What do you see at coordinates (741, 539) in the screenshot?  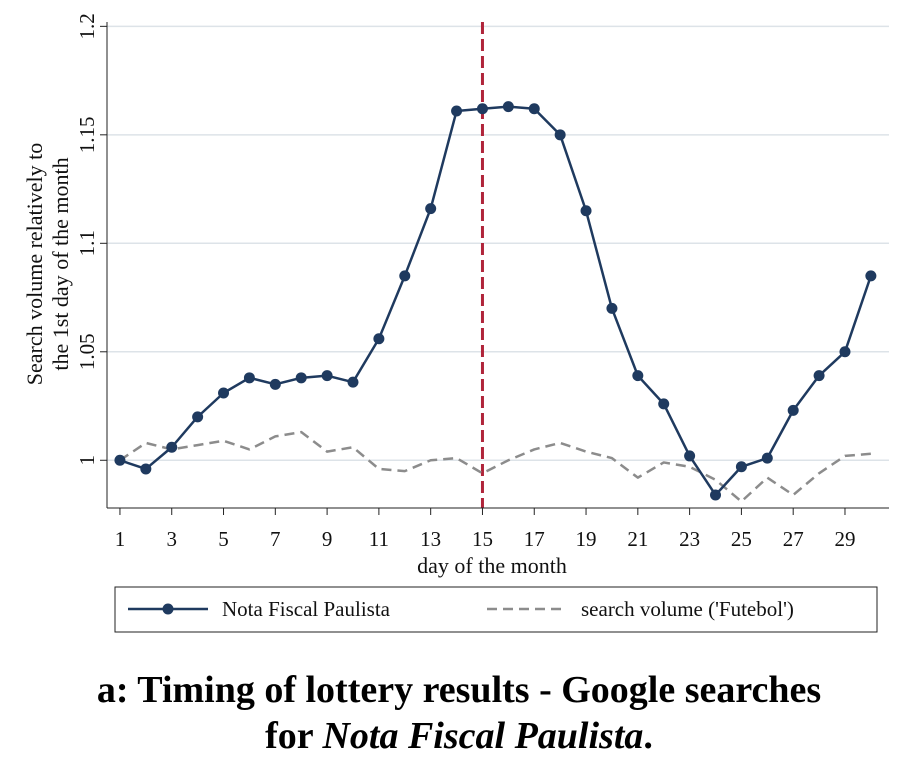 I see `x-tick-label-12: 25` at bounding box center [741, 539].